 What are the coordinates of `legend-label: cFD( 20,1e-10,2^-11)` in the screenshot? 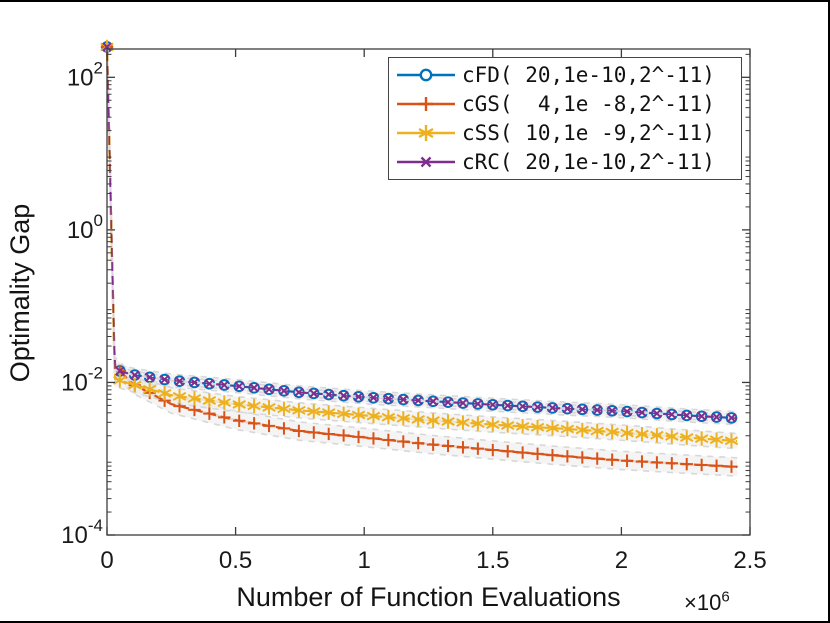 It's located at (588, 74).